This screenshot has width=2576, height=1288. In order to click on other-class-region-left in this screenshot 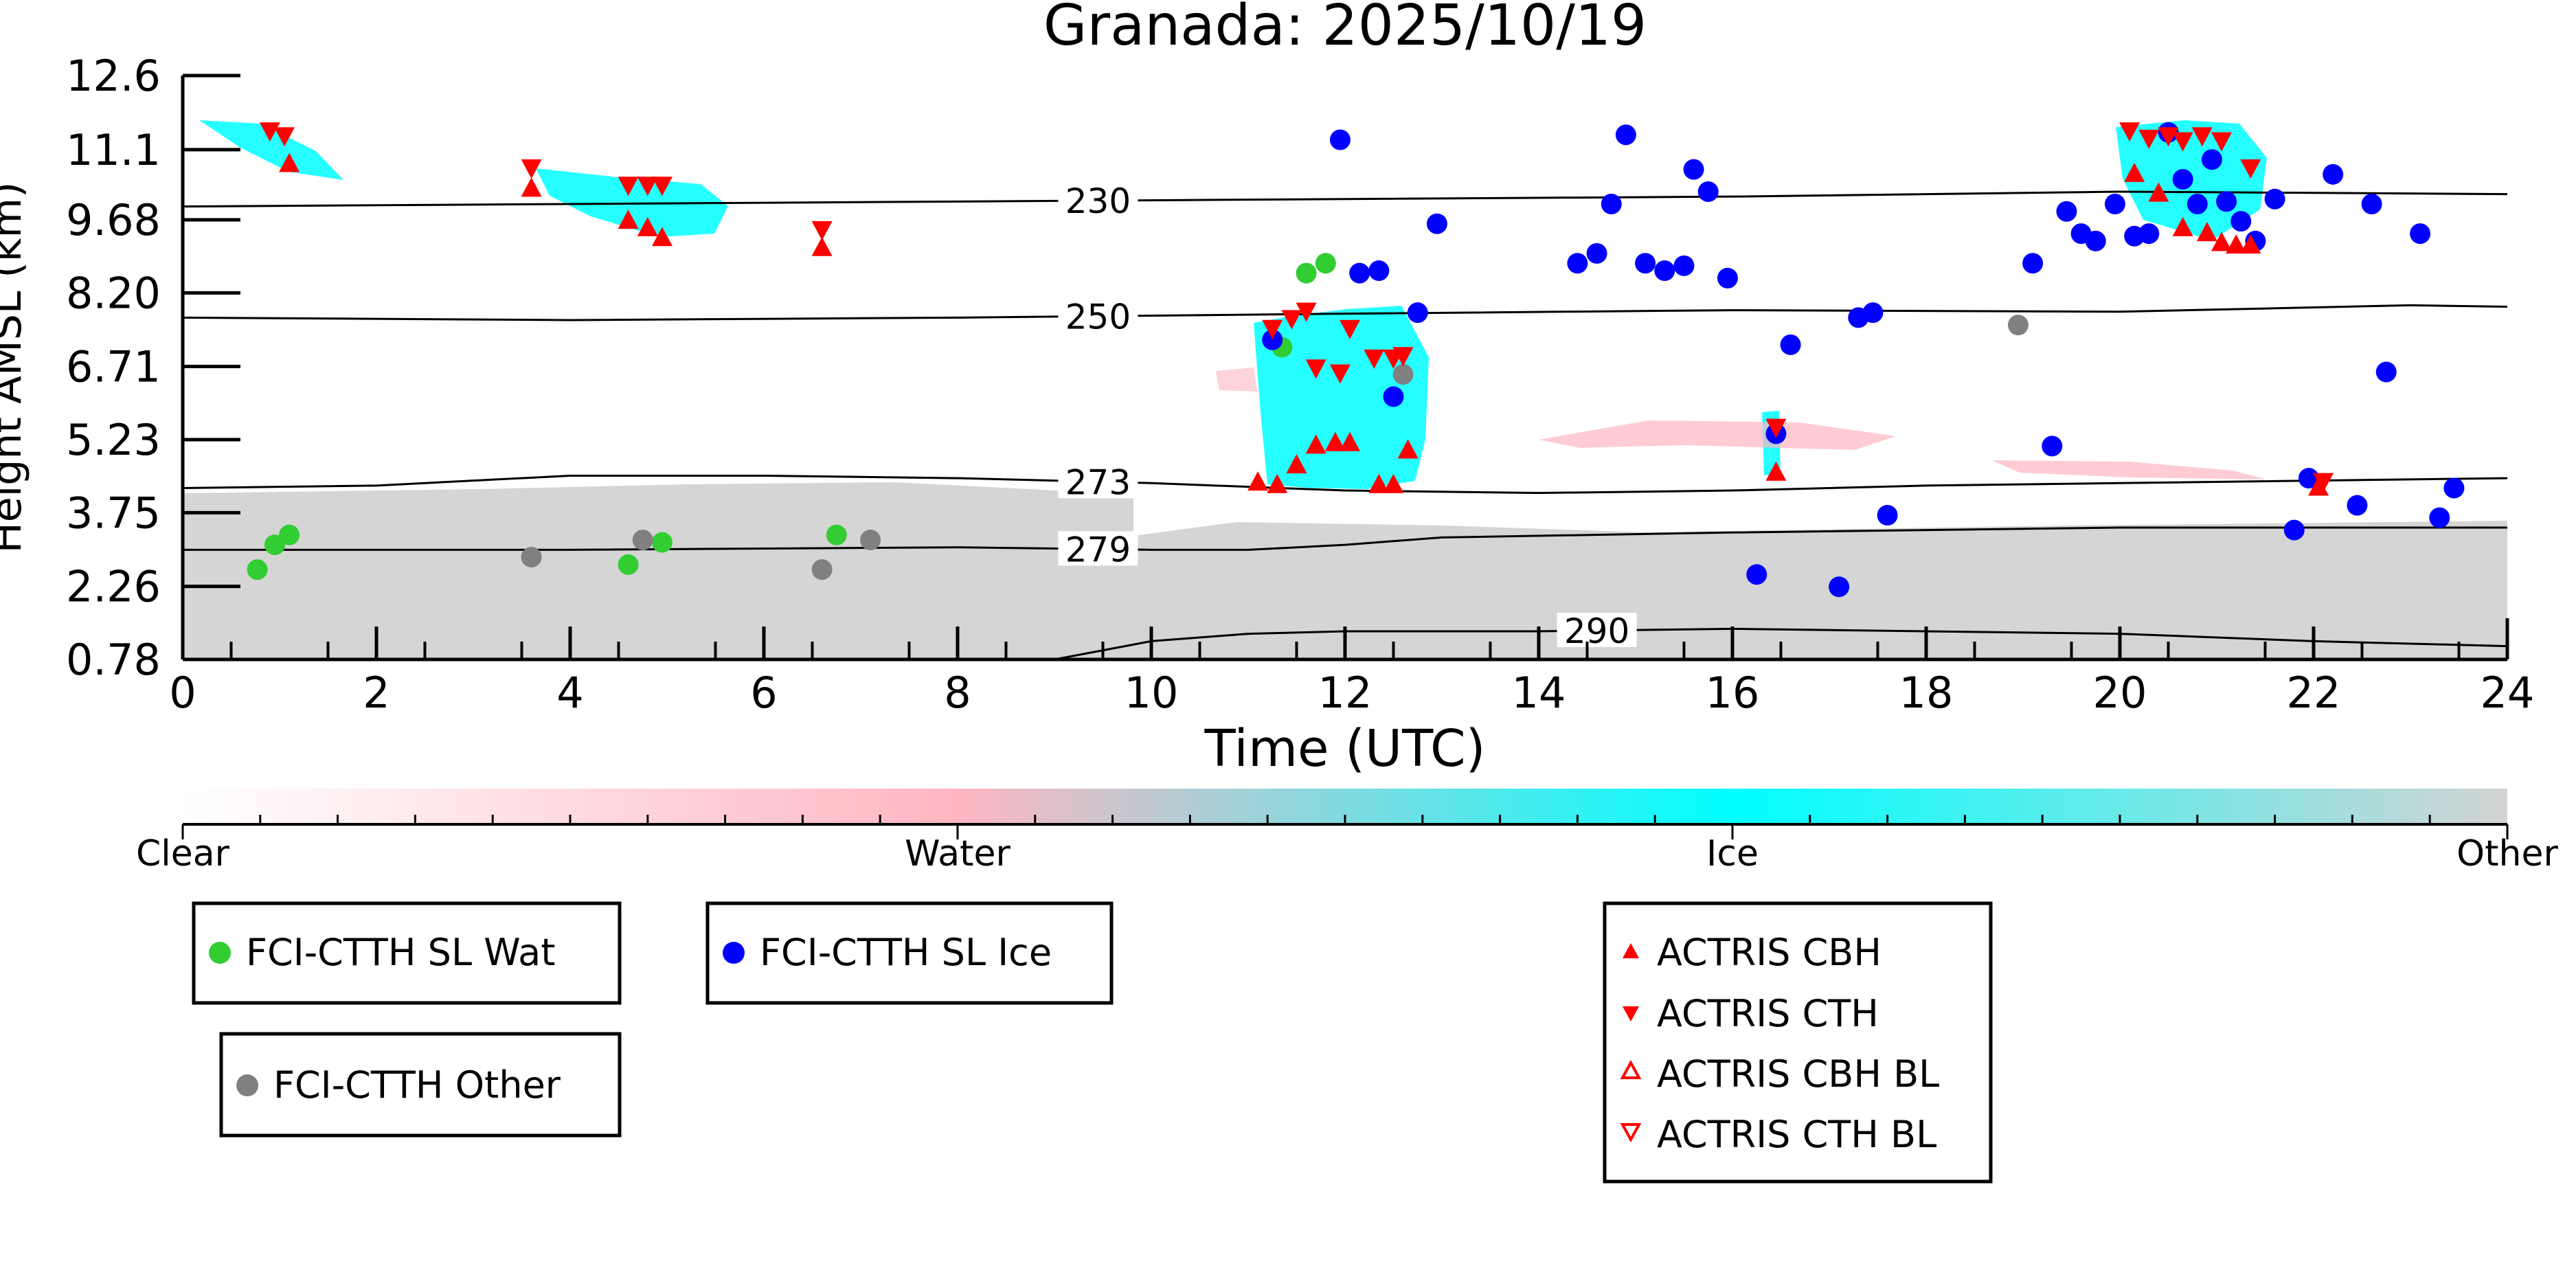, I will do `click(658, 570)`.